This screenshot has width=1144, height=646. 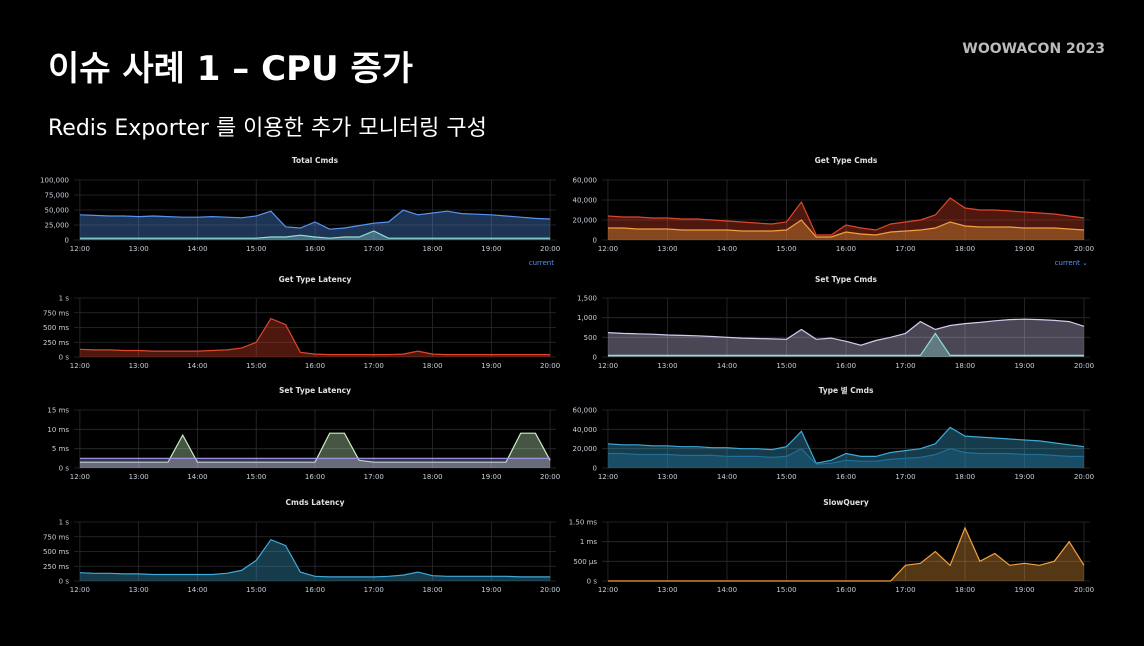 I want to click on y-tick-label: 1.50 ms, so click(x=583, y=523).